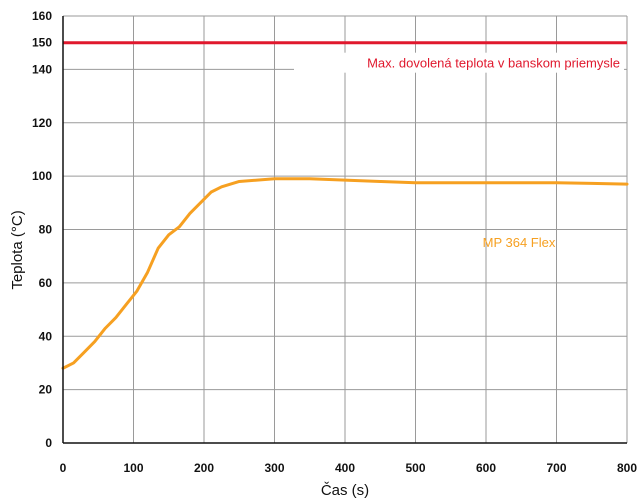  I want to click on reference-tick-label: 150, so click(42, 43).